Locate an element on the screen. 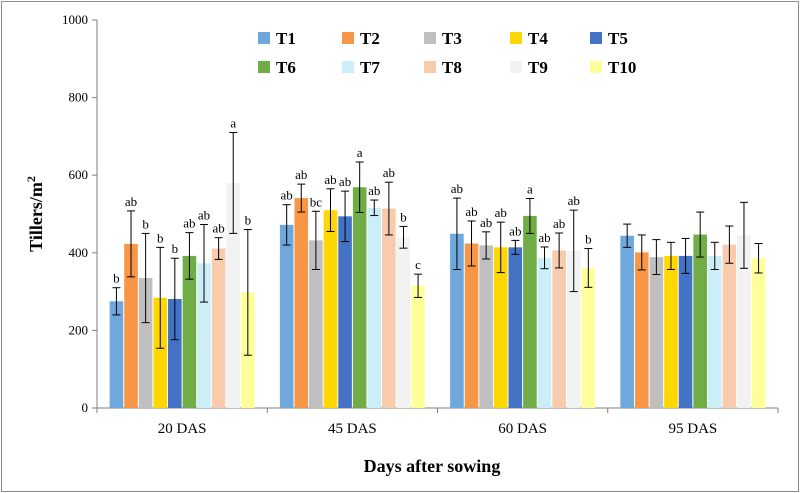 The image size is (800, 493). legend: T1 T2 T3 T4 T5 T6 T7 T8 T9 T10 is located at coordinates (447, 53).